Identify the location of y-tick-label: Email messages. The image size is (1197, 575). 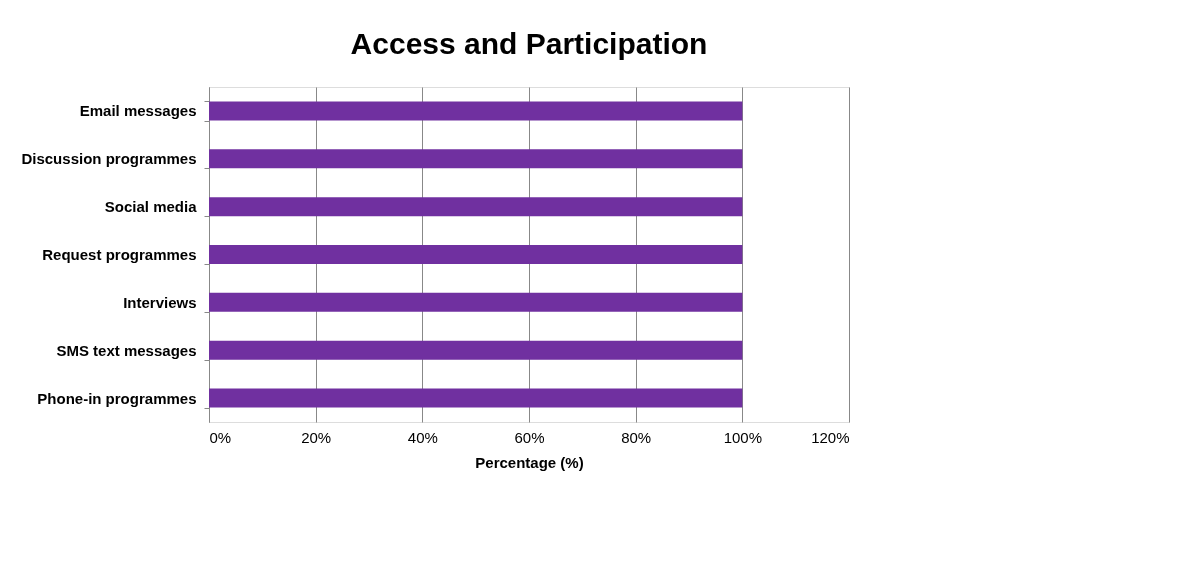
(138, 111).